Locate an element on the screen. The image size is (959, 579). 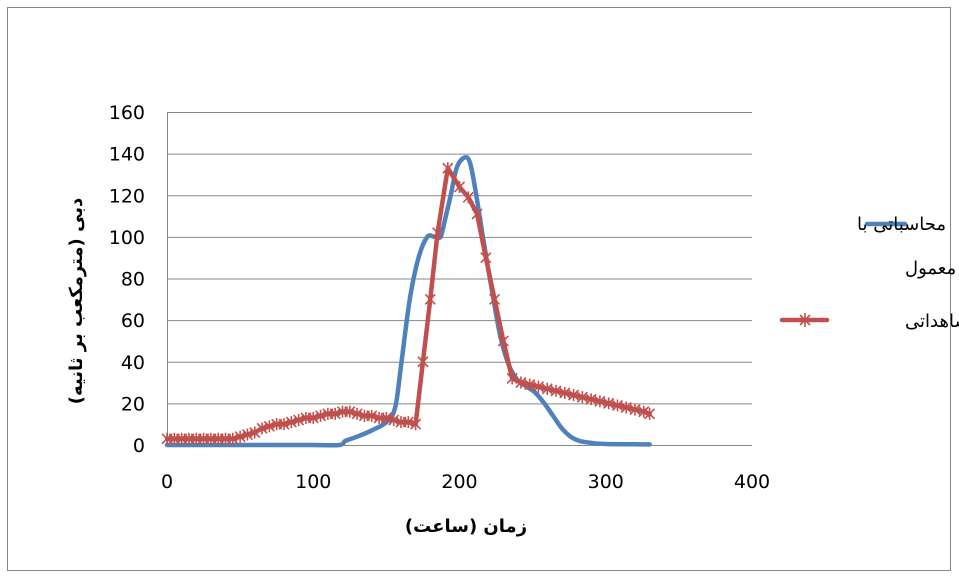
legend-label-0-line2: روش معمول is located at coordinates (932, 268).